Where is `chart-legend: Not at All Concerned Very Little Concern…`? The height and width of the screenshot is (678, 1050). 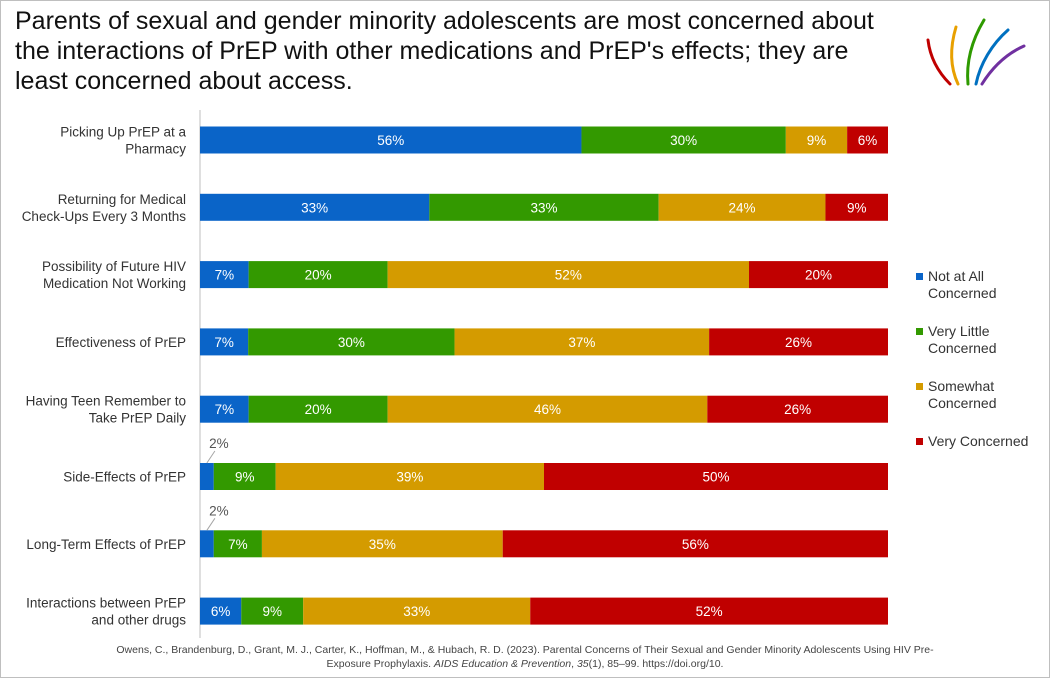 chart-legend: Not at All Concerned Very Little Concern… is located at coordinates (981, 369).